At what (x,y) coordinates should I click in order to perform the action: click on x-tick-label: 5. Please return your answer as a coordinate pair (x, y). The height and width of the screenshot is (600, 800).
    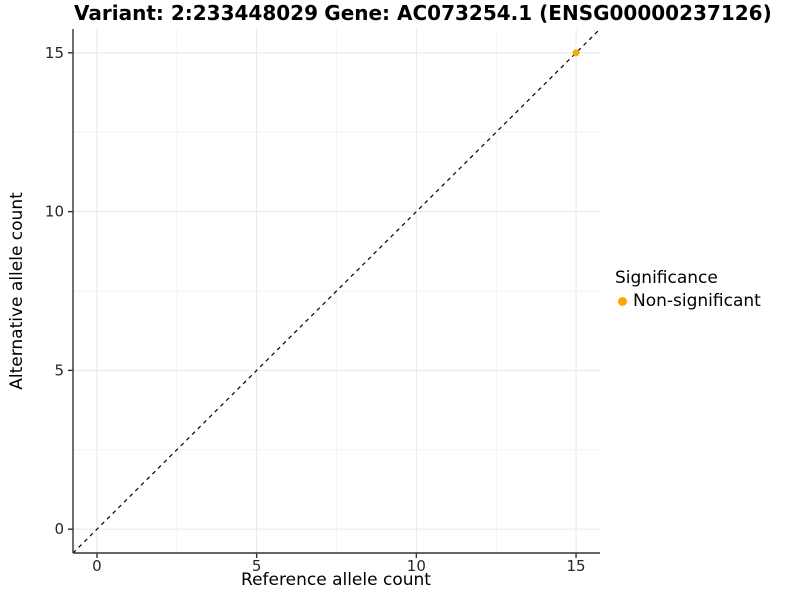
    Looking at the image, I should click on (257, 566).